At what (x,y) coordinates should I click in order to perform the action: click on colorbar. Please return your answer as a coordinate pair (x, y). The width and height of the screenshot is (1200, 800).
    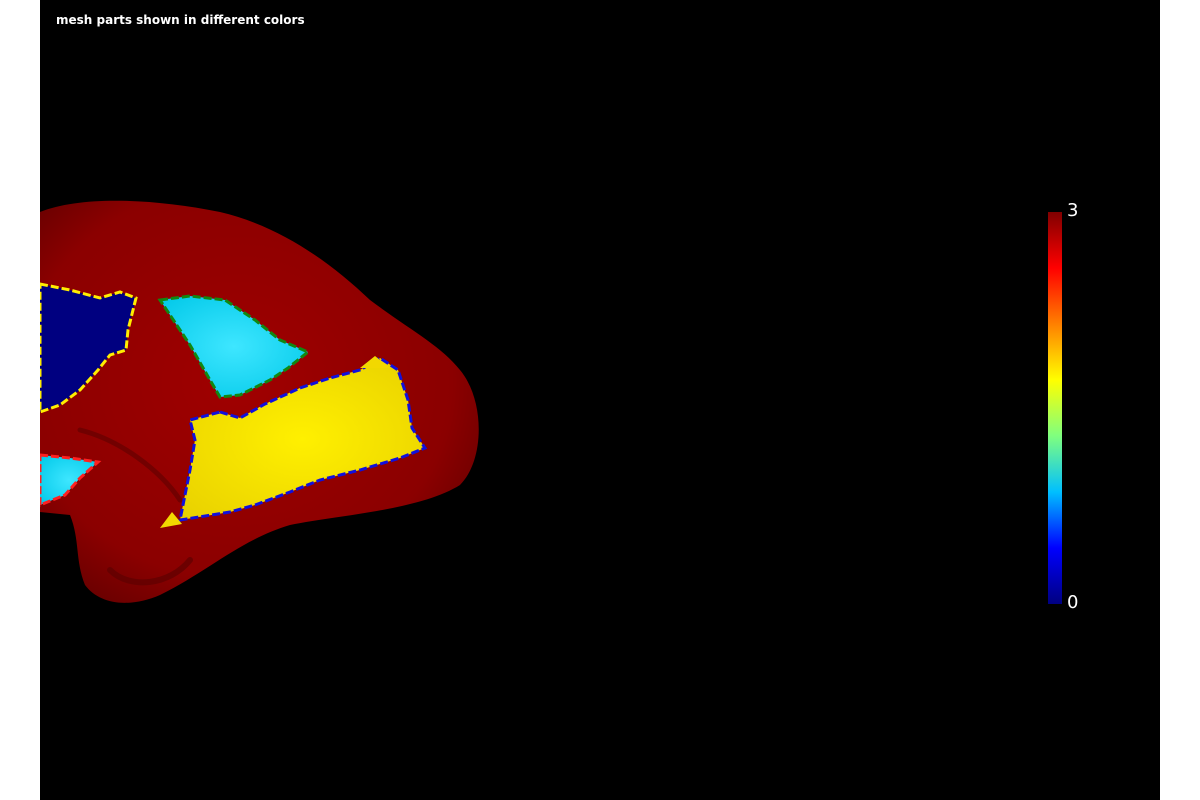
    Looking at the image, I should click on (1055, 408).